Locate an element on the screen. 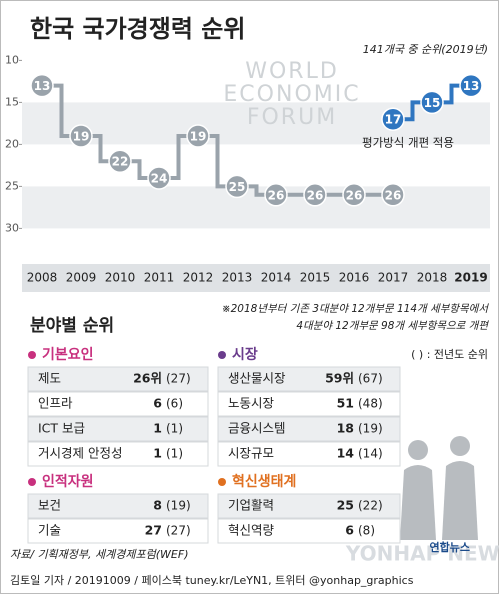  data-label: 24 is located at coordinates (159, 179).